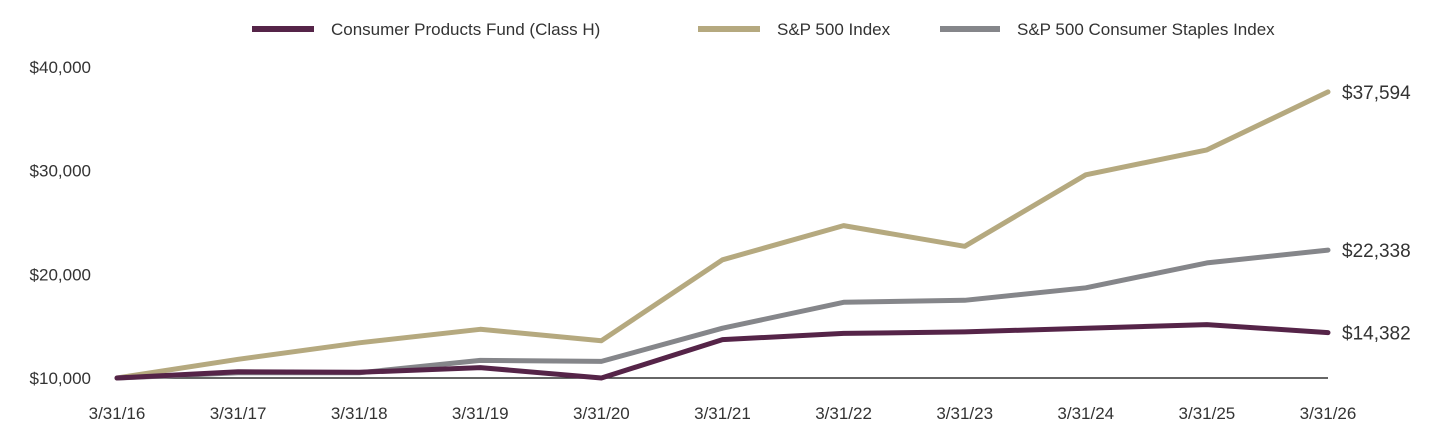  I want to click on legend-label: S&P 500 Index, so click(834, 29).